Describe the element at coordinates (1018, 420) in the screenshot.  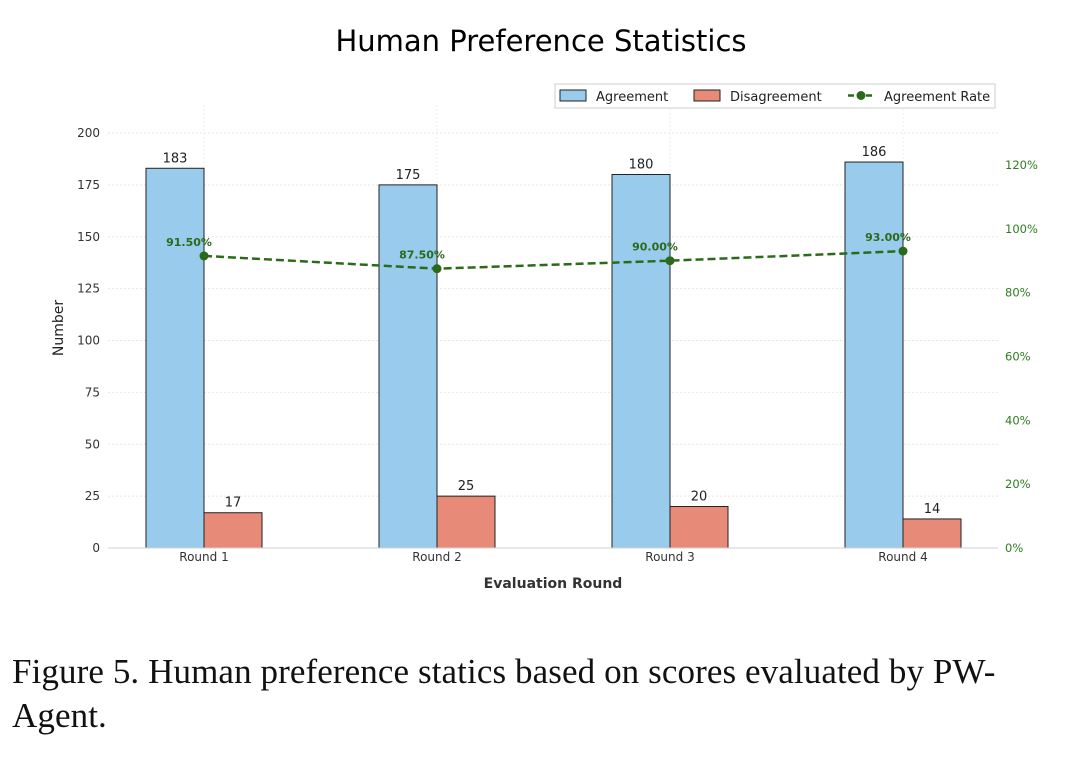
I see `y2-tick-label: 40%` at that location.